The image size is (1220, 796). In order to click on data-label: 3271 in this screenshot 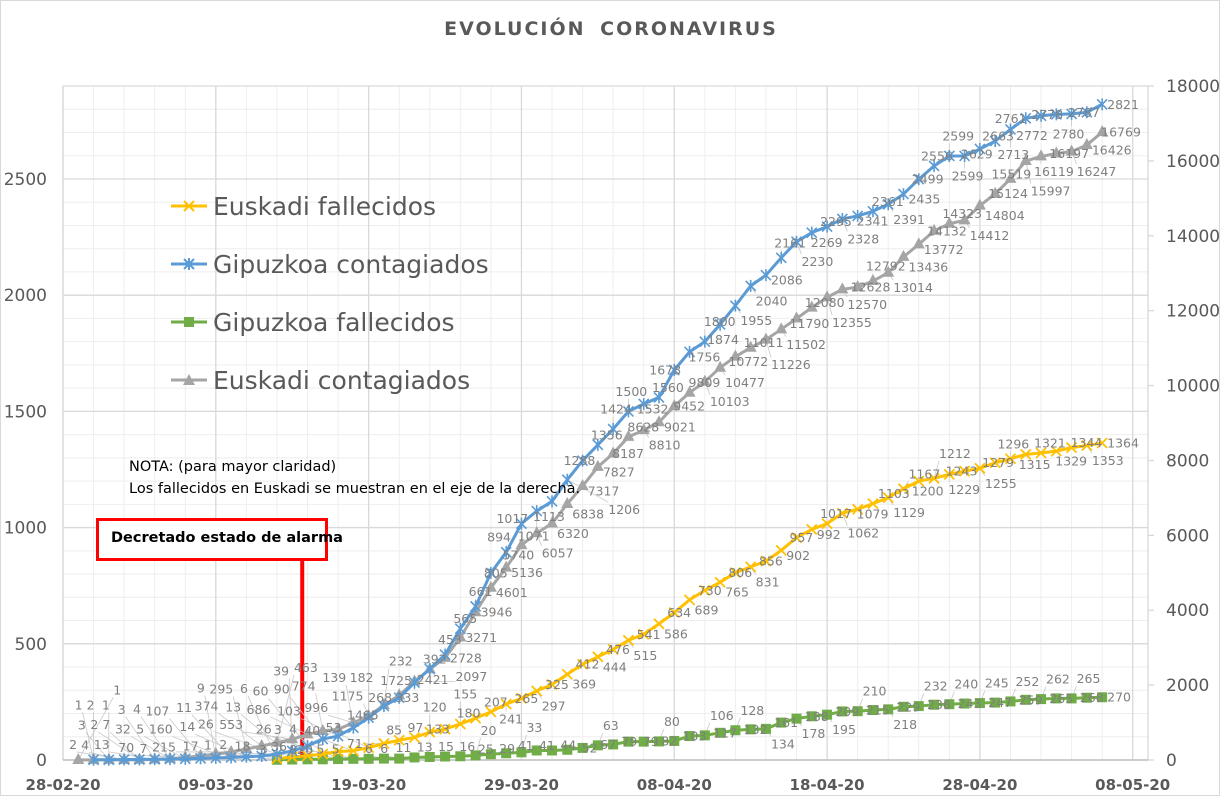, I will do `click(481, 637)`.